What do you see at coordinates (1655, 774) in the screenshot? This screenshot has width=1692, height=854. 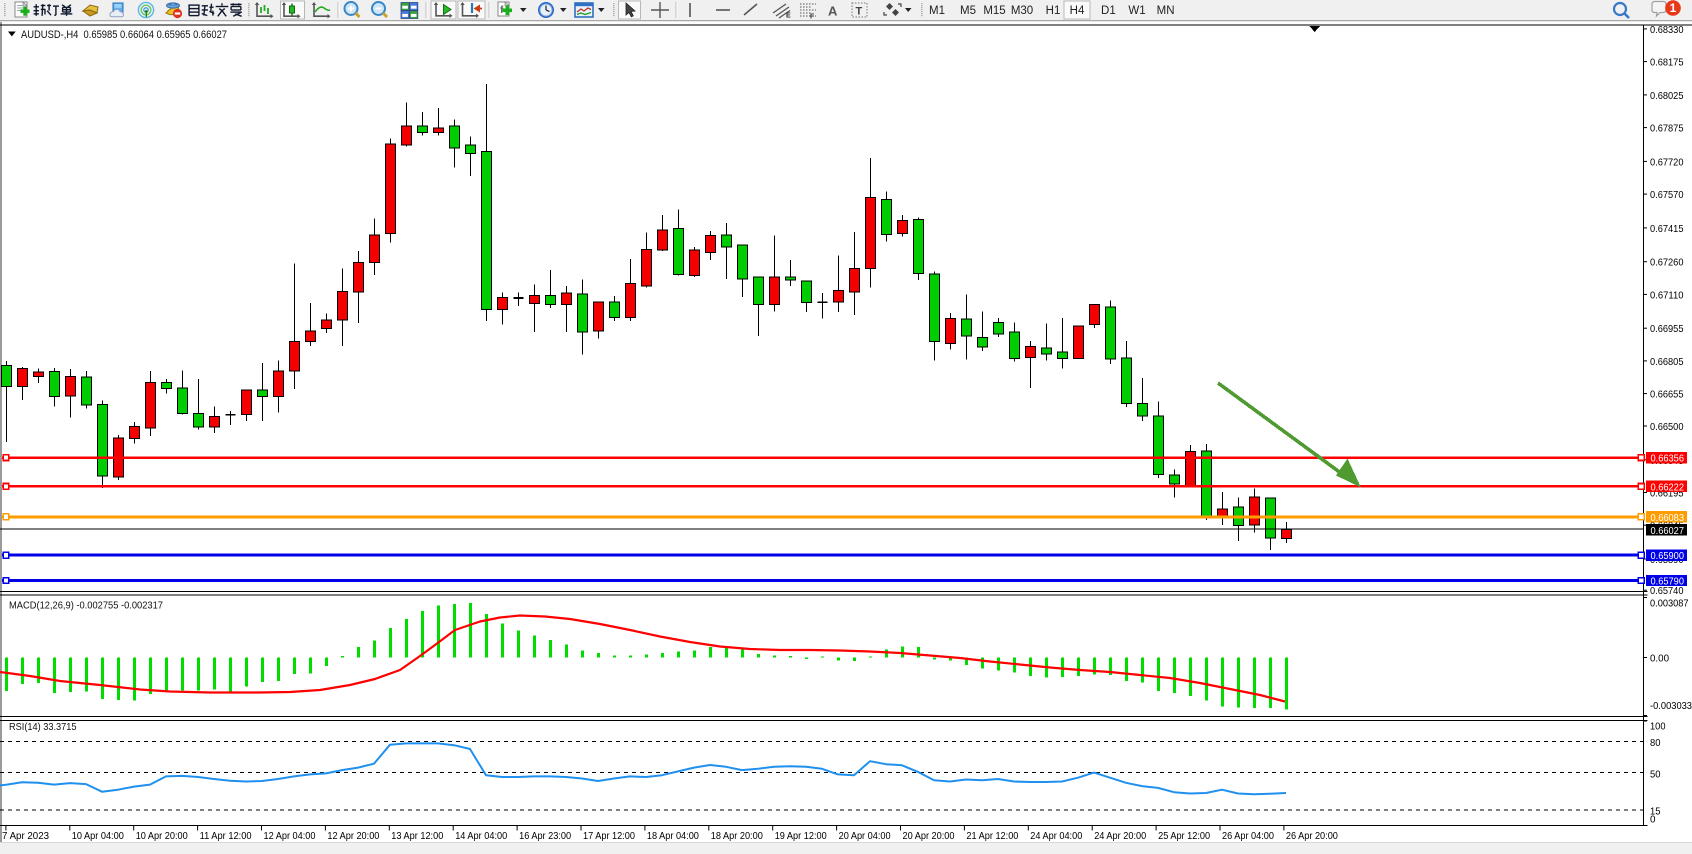 I see `svg-text: 50` at bounding box center [1655, 774].